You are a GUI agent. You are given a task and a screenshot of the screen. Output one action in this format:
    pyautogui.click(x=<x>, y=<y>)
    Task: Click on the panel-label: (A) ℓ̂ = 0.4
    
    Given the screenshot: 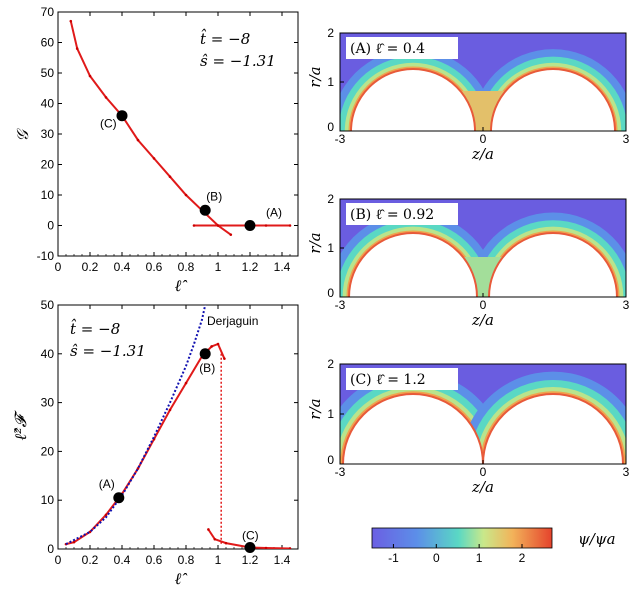 What is the action you would take?
    pyautogui.click(x=387, y=49)
    